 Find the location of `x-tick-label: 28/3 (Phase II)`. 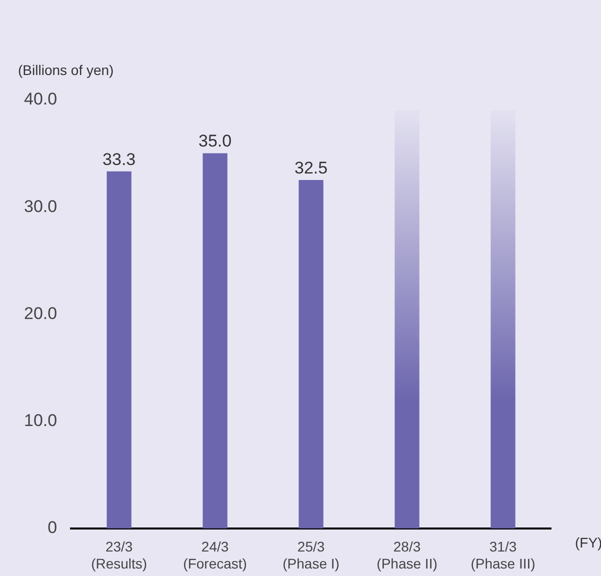

x-tick-label: 28/3 (Phase II) is located at coordinates (407, 555).